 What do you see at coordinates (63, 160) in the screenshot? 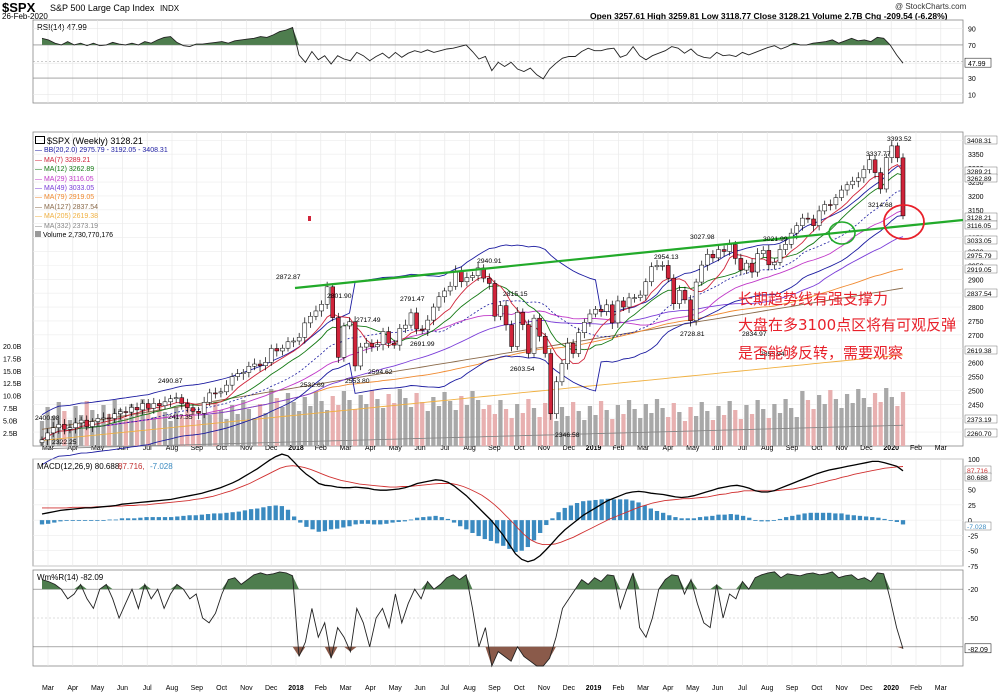
I see `legend-ma7: — MA(7) 3289.21` at bounding box center [63, 160].